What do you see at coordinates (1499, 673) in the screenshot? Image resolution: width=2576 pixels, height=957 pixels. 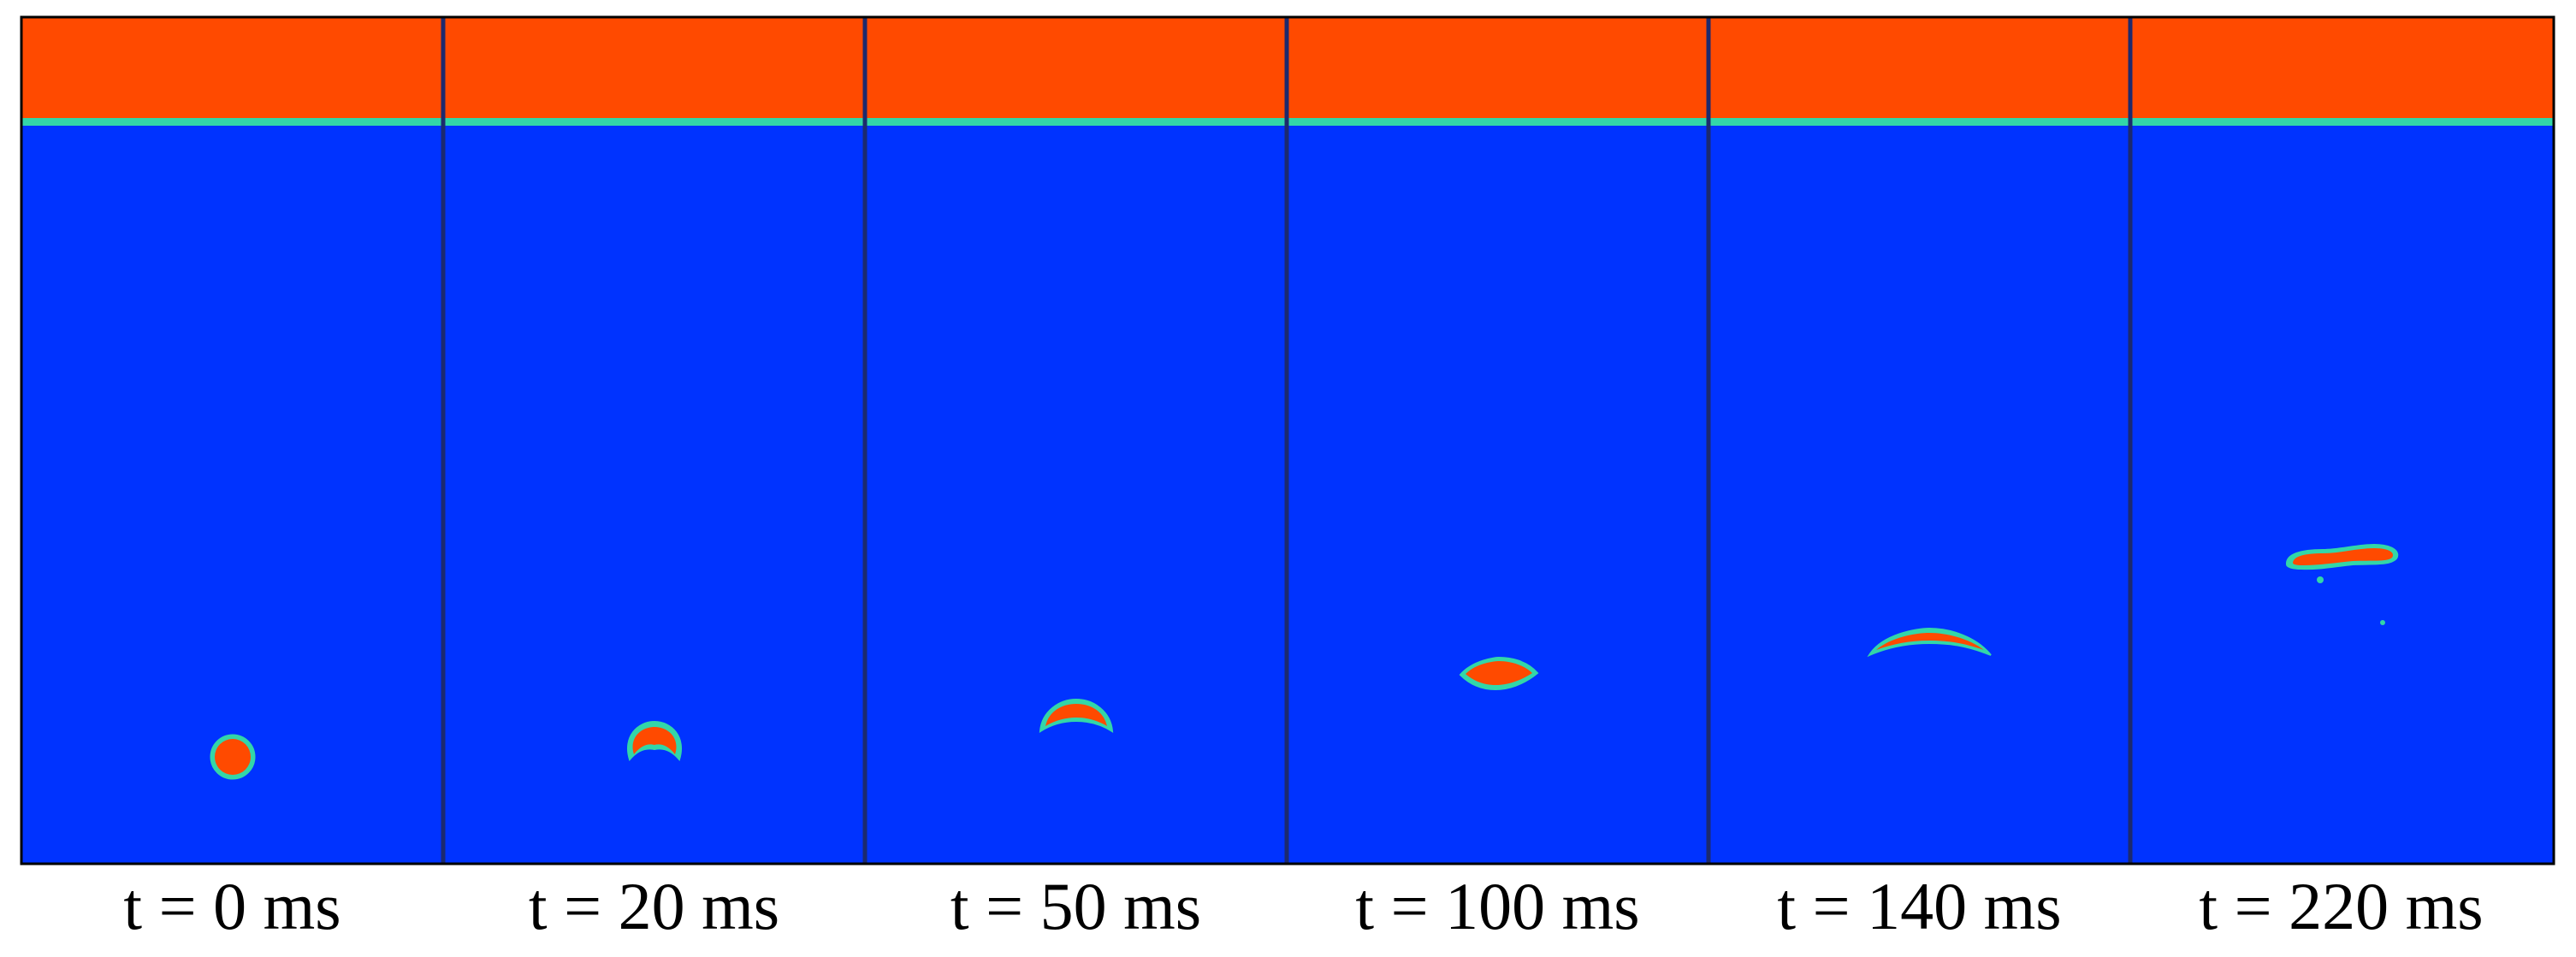 I see `bubble-t100` at bounding box center [1499, 673].